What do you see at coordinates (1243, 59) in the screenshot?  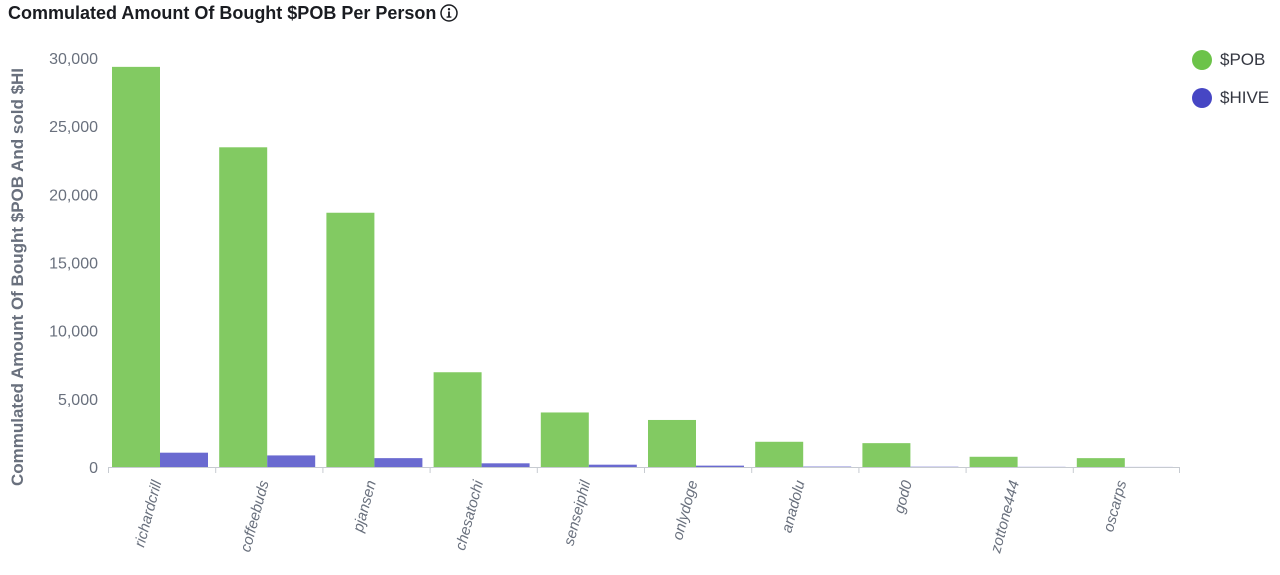 I see `legend-label-pob: $POB` at bounding box center [1243, 59].